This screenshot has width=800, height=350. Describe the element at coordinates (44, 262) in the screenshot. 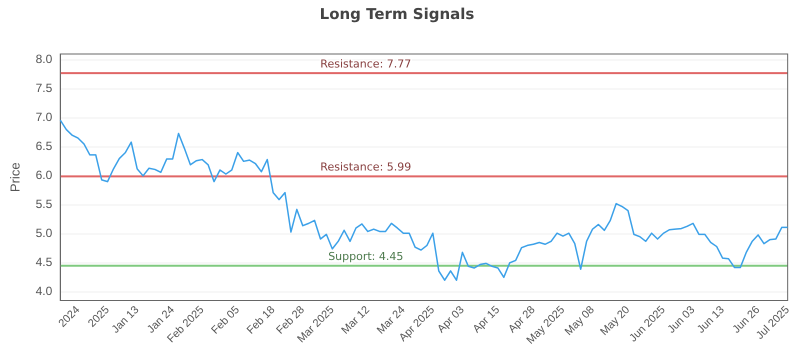

I see `y-tick-label: 4.5` at that location.